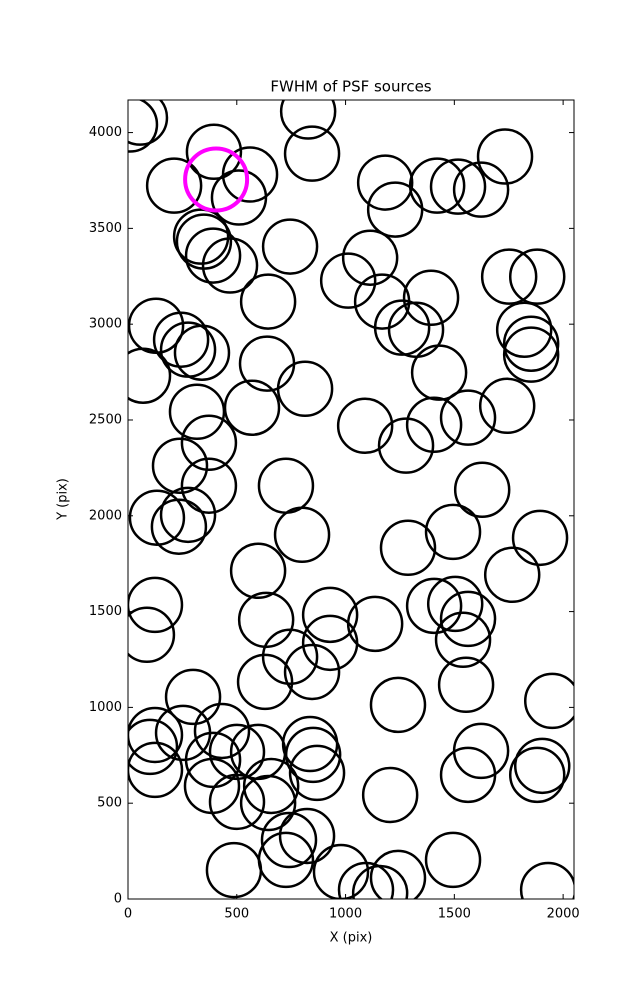 This screenshot has width=637, height=1000. I want to click on y-tick-label: 3000, so click(105, 324).